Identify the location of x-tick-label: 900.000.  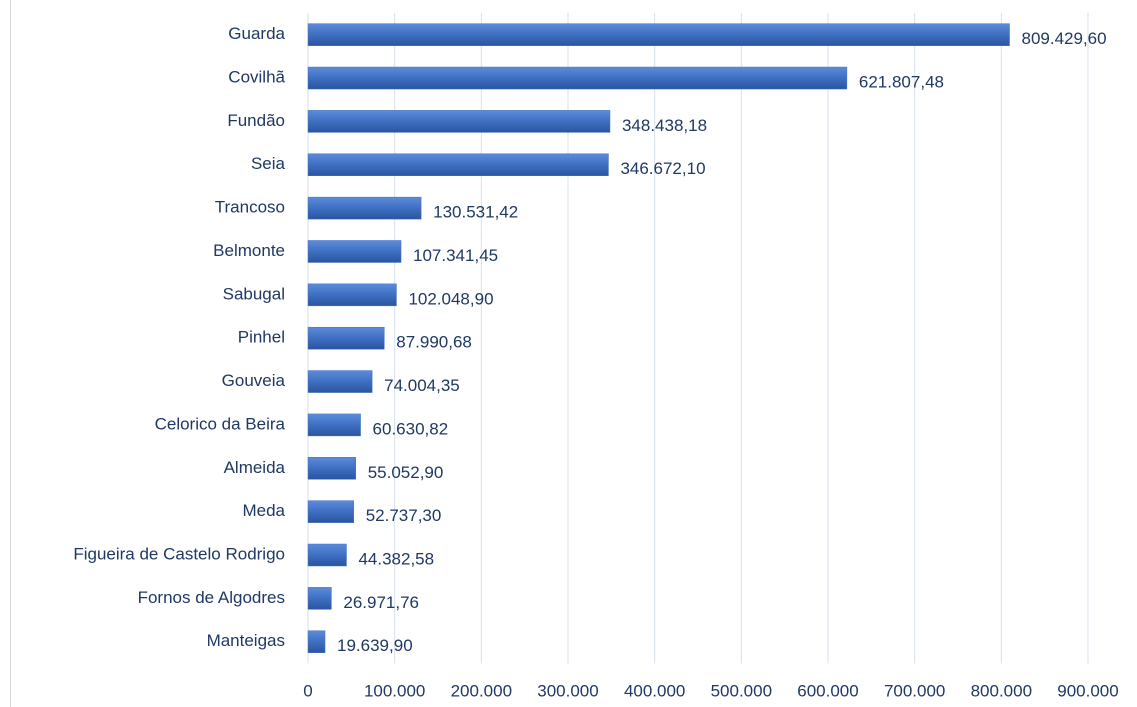
(1087, 690).